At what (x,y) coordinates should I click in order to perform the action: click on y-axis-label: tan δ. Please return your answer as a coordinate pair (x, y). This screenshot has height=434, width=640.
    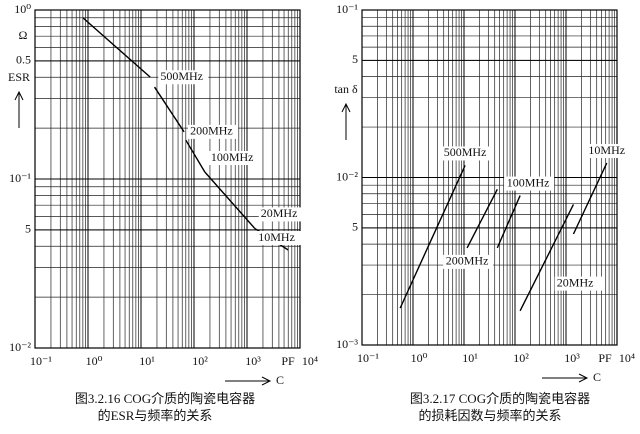
    Looking at the image, I should click on (346, 89).